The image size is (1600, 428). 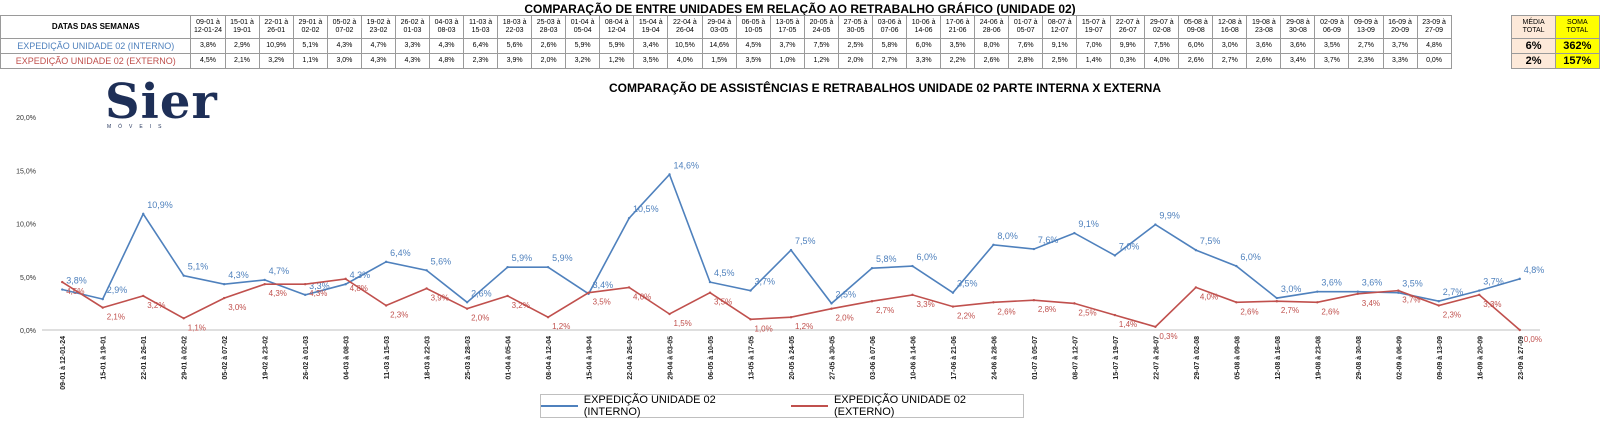 I want to click on data-label: 1,5%, so click(x=683, y=323).